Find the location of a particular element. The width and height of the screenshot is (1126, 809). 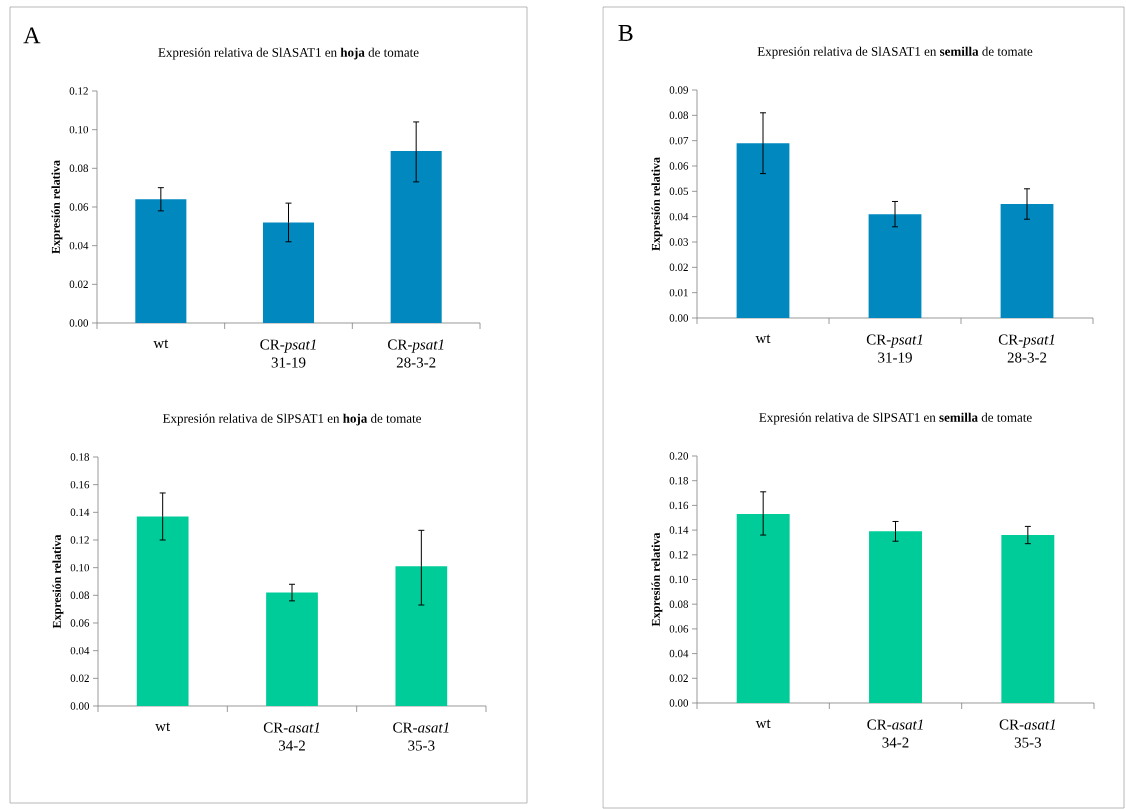

chart-title: Expresión relativa de SlPSAT1 en semilla de tomate is located at coordinates (895, 418).